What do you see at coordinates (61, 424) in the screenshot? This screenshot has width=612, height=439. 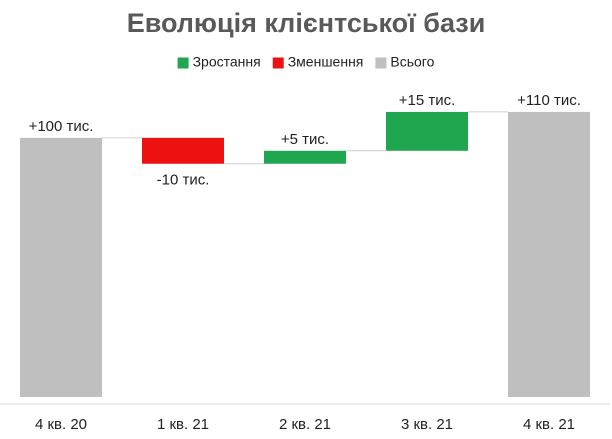 I see `x-tick-label: 4 кв. 20` at bounding box center [61, 424].